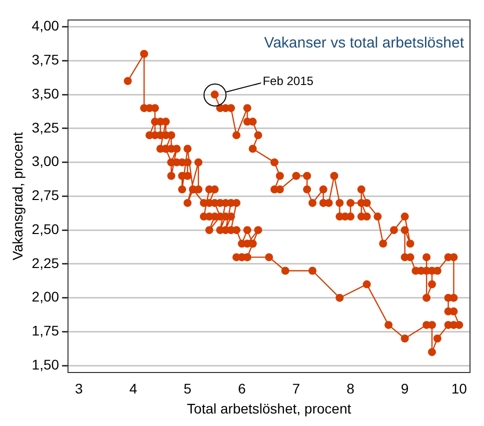 This screenshot has height=426, width=484. I want to click on y-tick-label: 2,75, so click(46, 195).